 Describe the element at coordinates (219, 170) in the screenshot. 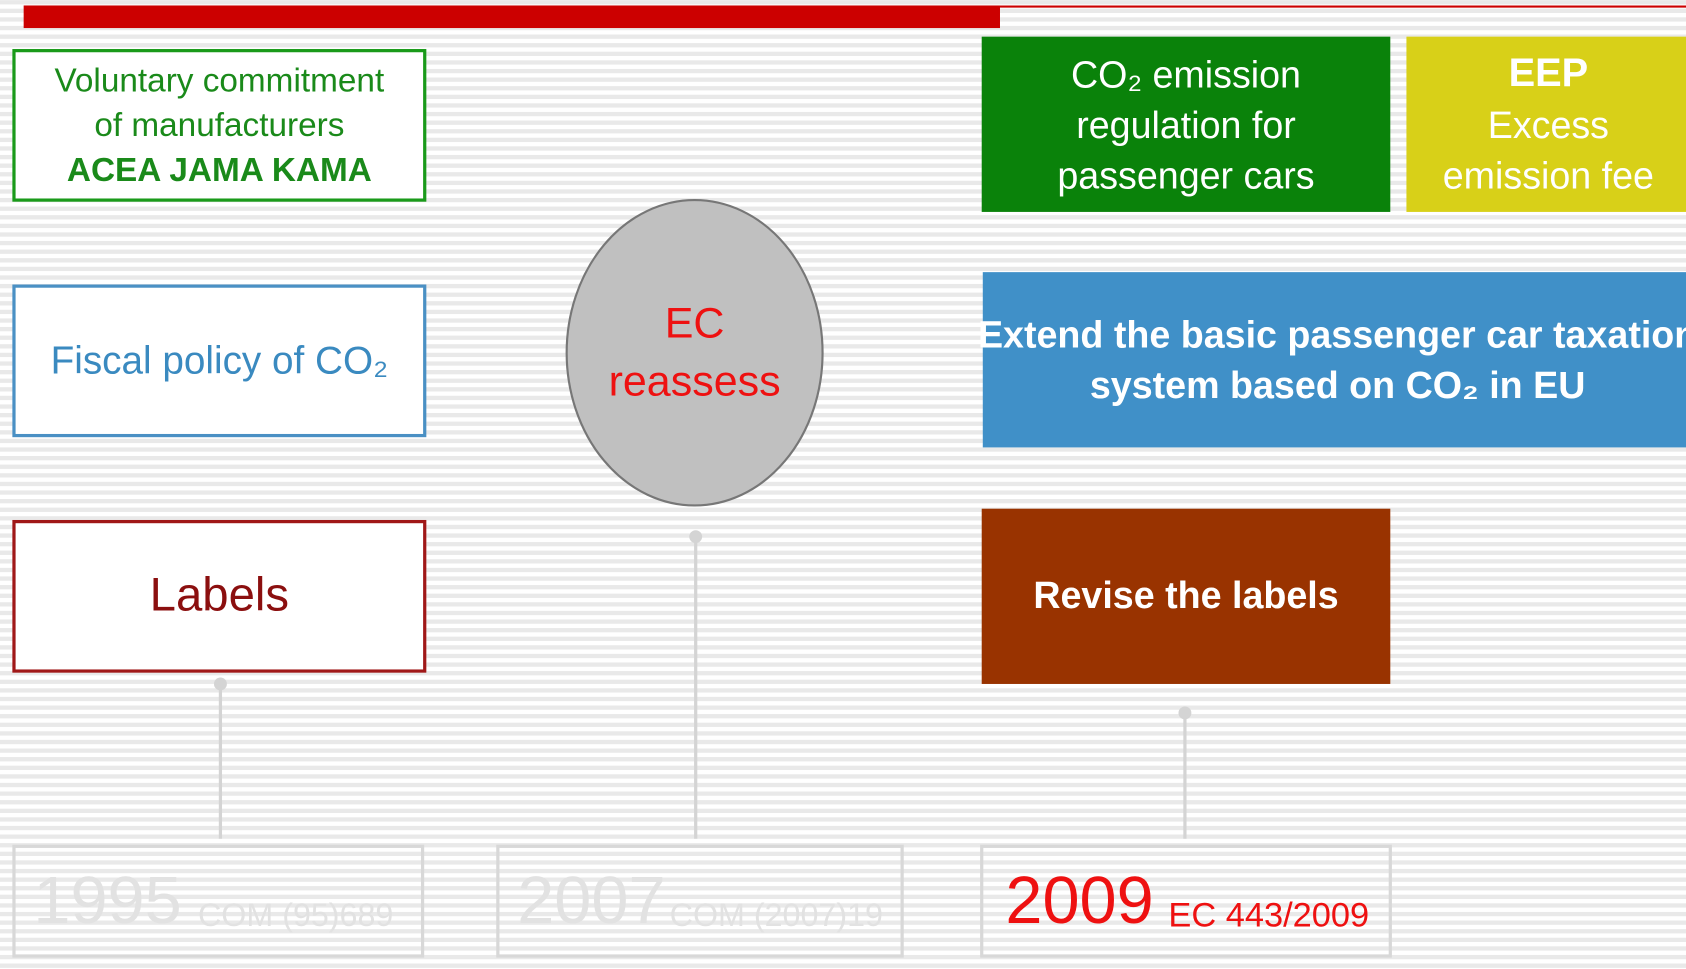

I see `voluntary-line: ACEA JAMA KAMA` at that location.